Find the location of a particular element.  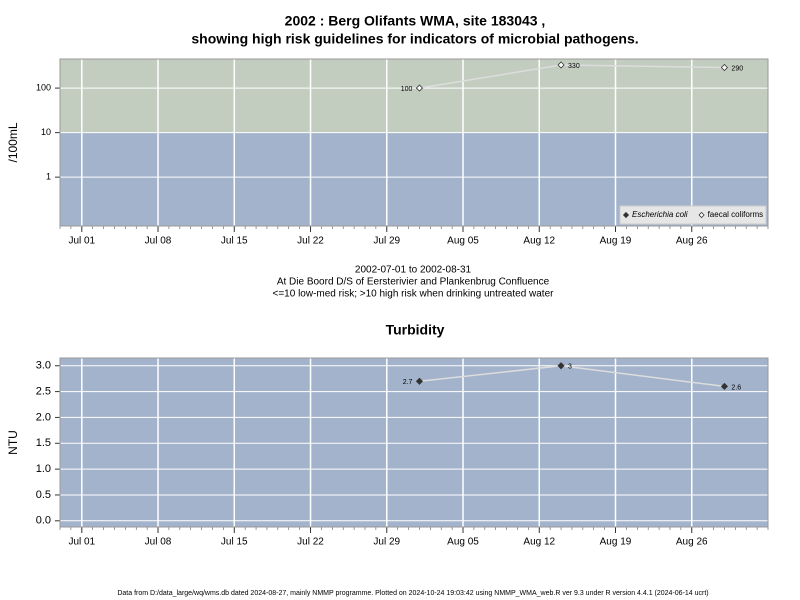

legend-label: faecal coliforms is located at coordinates (736, 214).